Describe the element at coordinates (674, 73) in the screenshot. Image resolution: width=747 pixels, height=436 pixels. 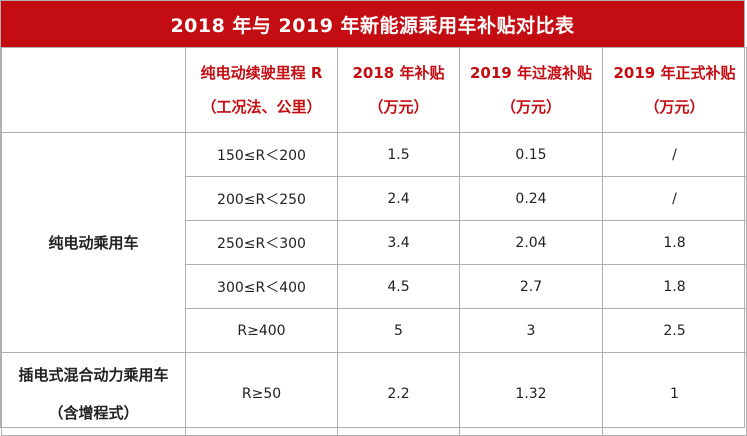
I see `header-2019-formal-line1: 2019 年正式补贴` at that location.